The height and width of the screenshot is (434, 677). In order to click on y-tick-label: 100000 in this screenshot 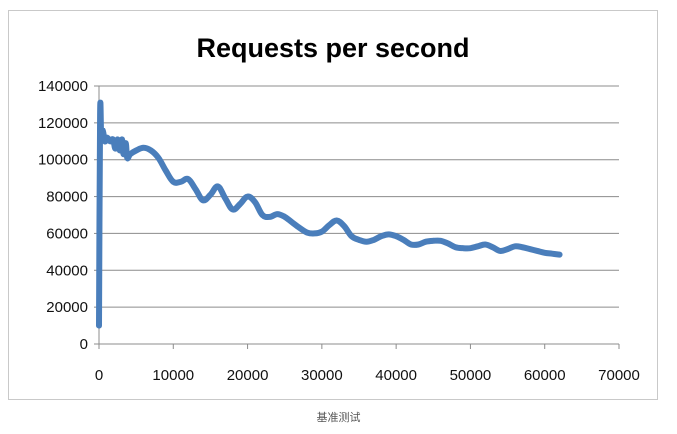, I will do `click(63, 160)`.